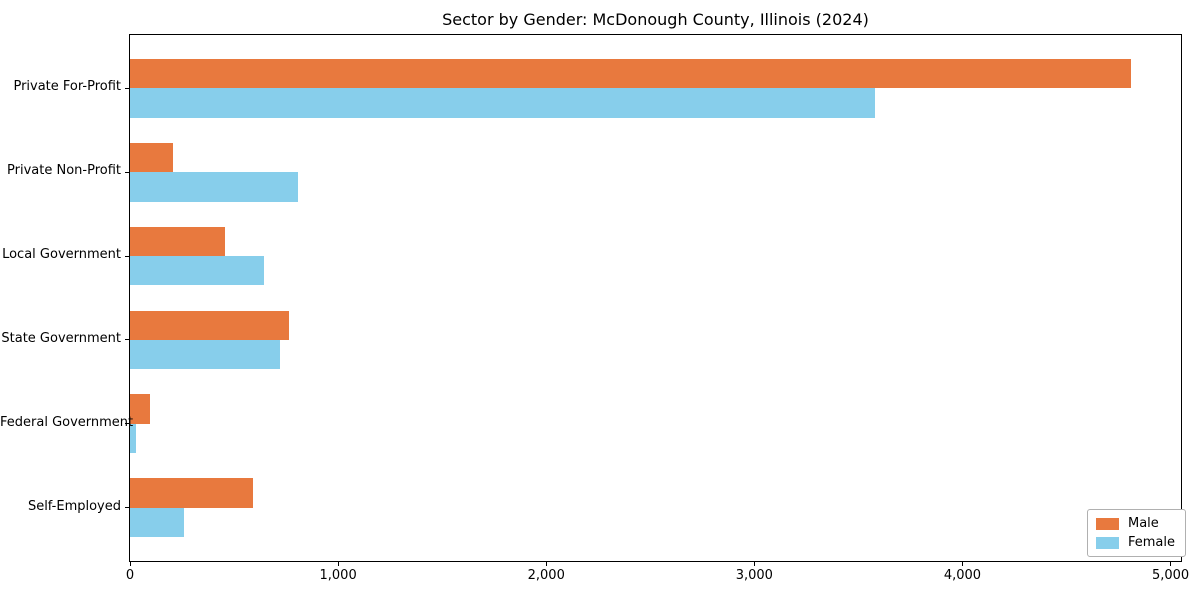  I want to click on bar-male-local-government, so click(177, 241).